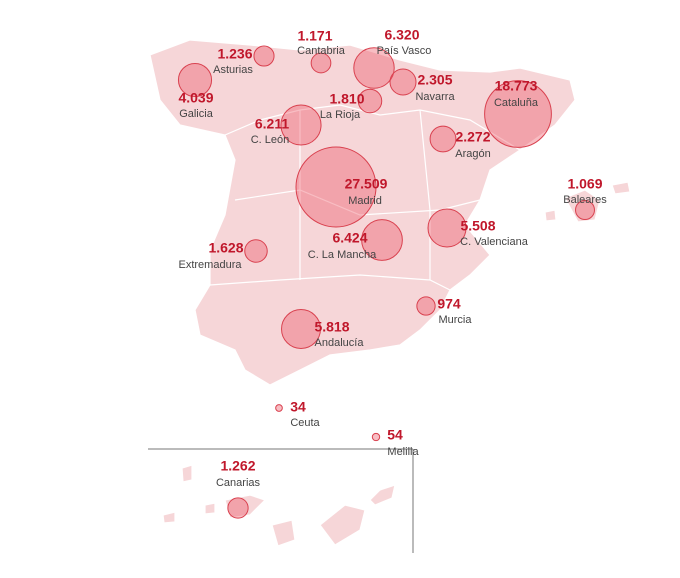 The height and width of the screenshot is (578, 680). Describe the element at coordinates (272, 124) in the screenshot. I see `value-label: 6.211` at that location.